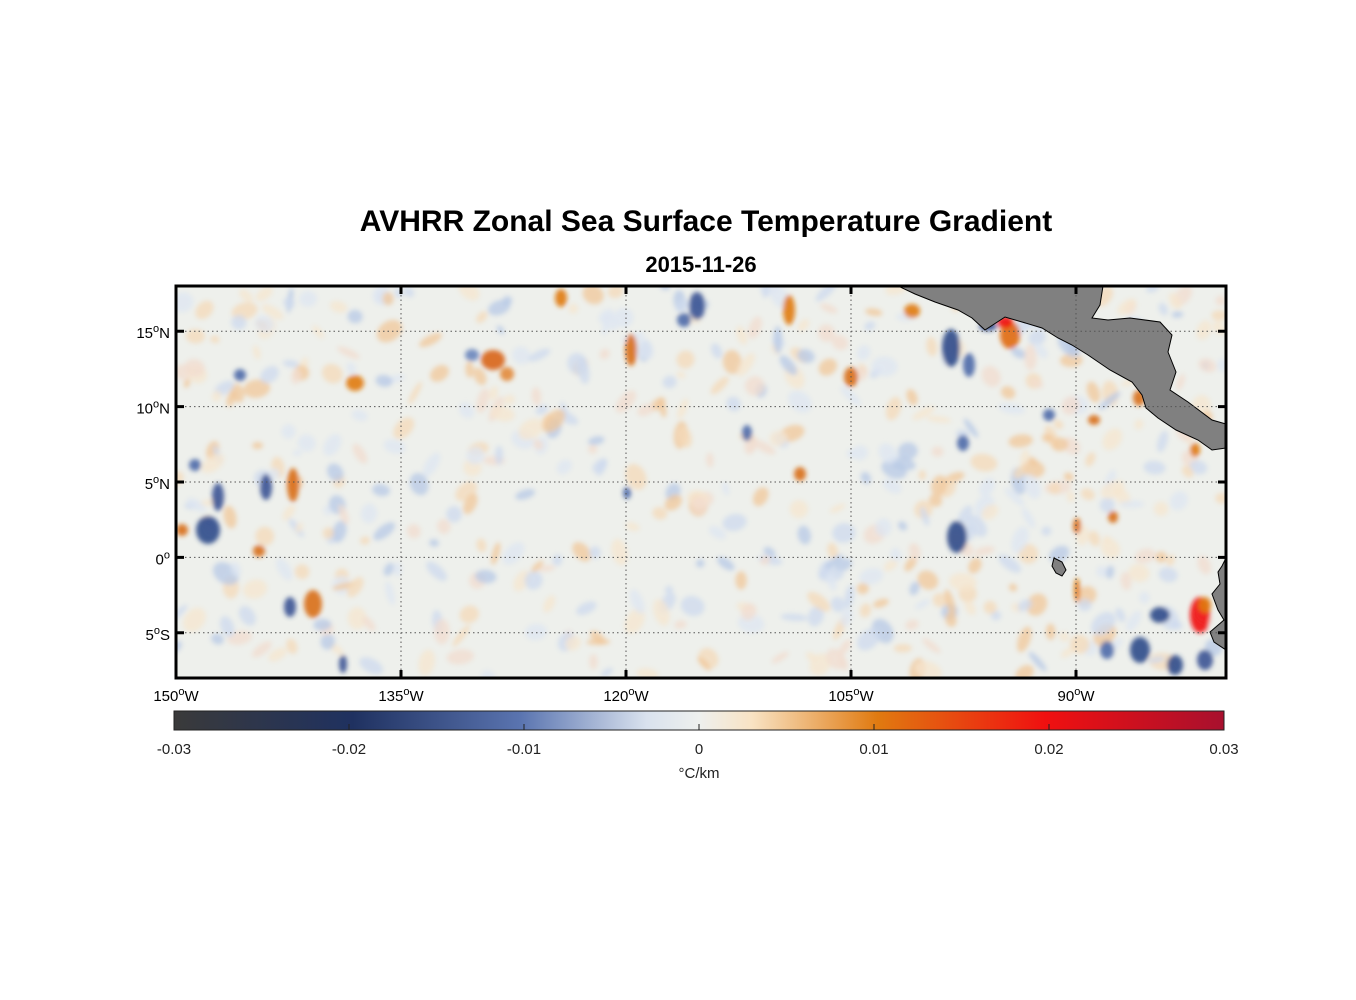 The height and width of the screenshot is (1000, 1356). I want to click on lat-tick-label: 0o, so click(163, 558).